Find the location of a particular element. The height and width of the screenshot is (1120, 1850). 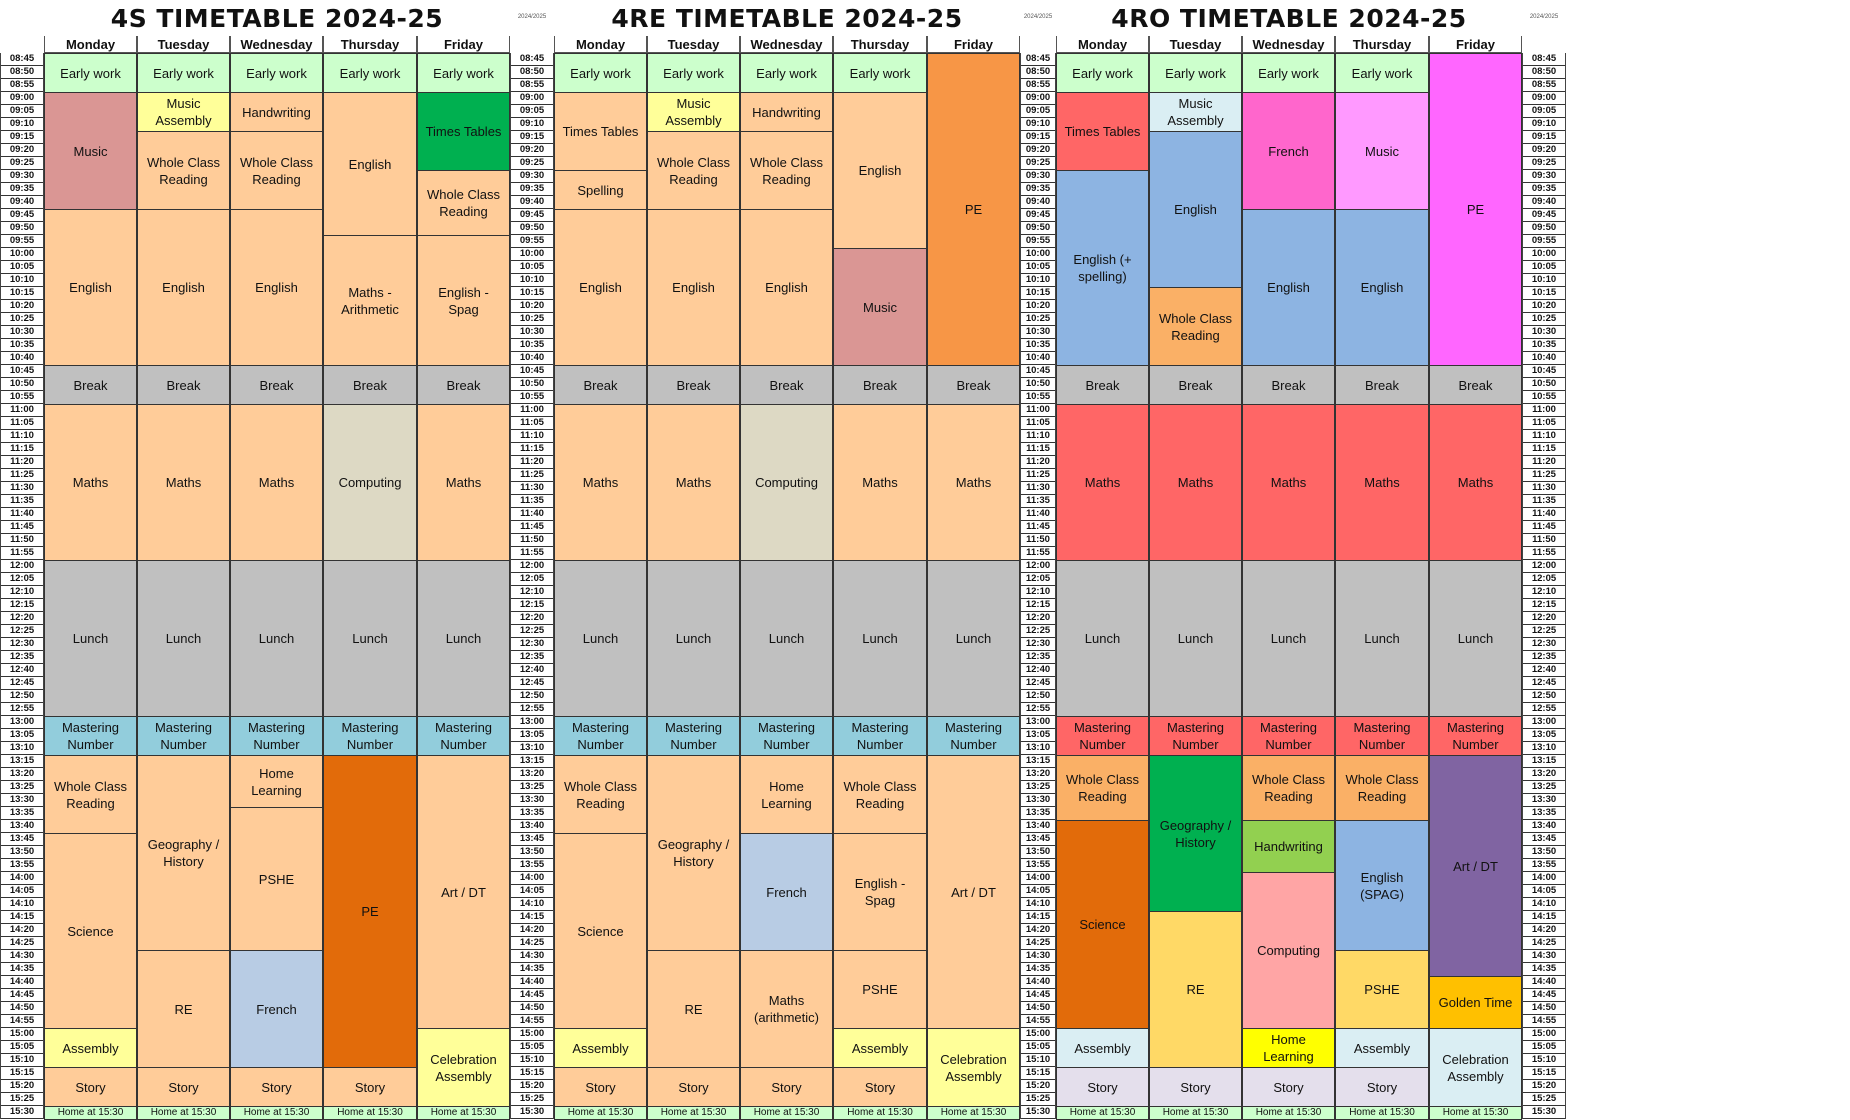

lesson-cell: Celebration Assembly is located at coordinates (973, 1067).